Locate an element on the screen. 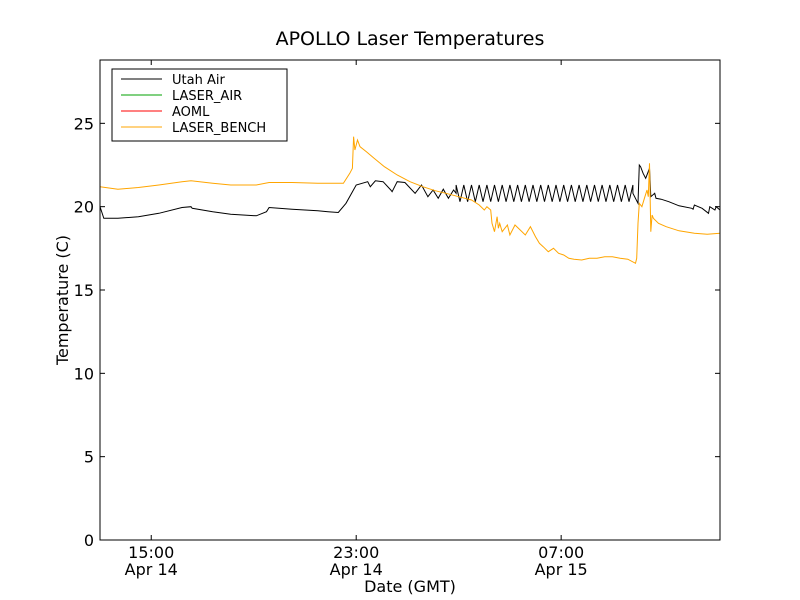 The width and height of the screenshot is (800, 600). y-tick-label: 0 is located at coordinates (89, 540).